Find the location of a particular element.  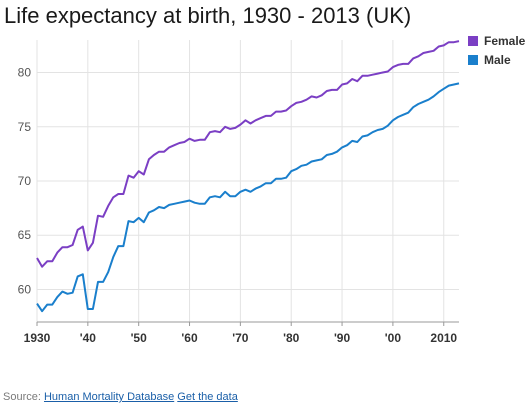

x-tick-label: '80 is located at coordinates (291, 338).